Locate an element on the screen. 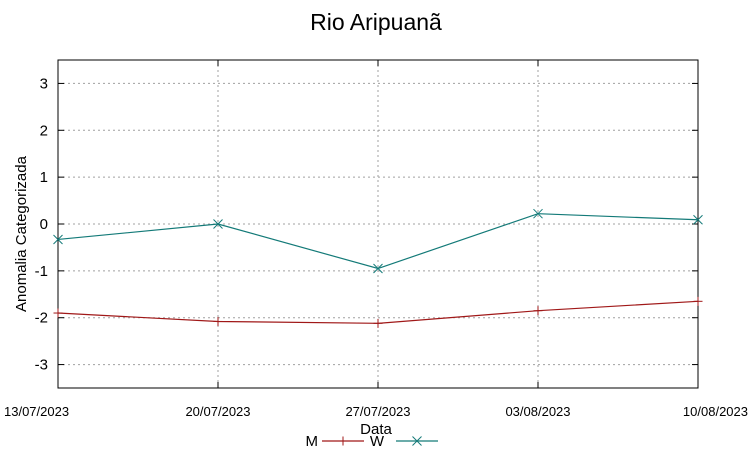 The width and height of the screenshot is (752, 458). x-tick-label: 13/07/2023 is located at coordinates (36, 411).